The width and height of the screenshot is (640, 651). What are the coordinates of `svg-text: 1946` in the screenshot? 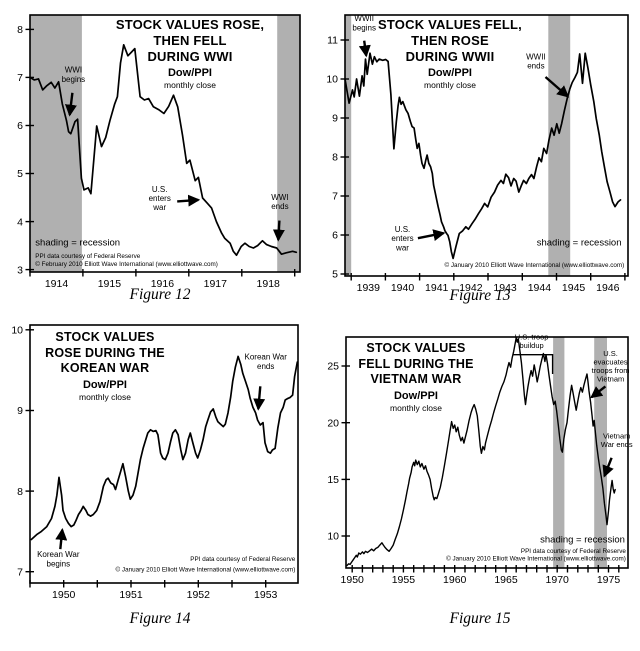 It's located at (608, 288).